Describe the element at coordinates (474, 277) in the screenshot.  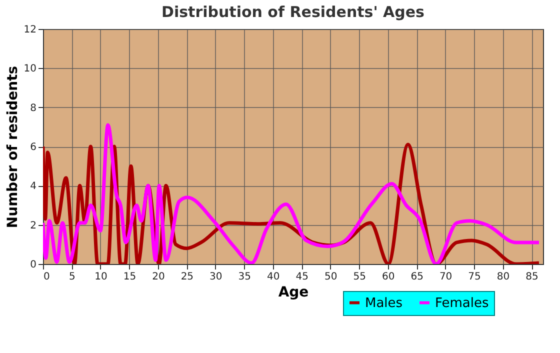
I see `x-tick-label: 75` at that location.